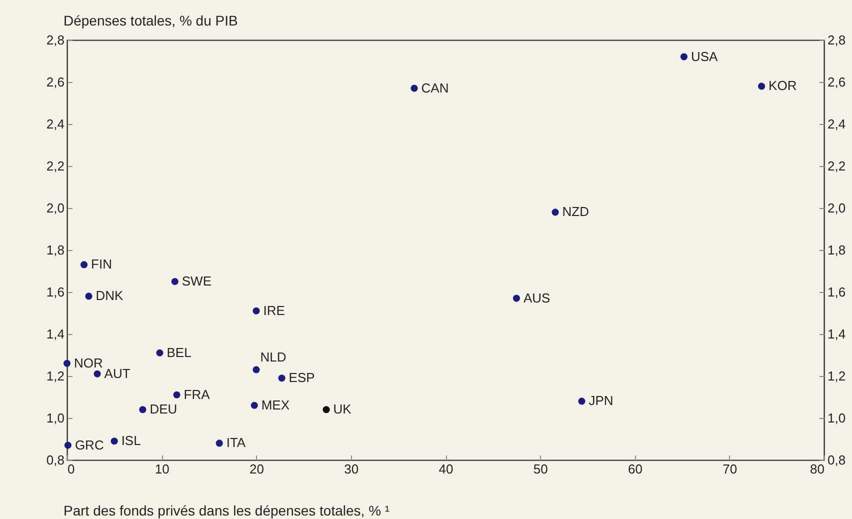 This screenshot has width=852, height=519. Describe the element at coordinates (575, 212) in the screenshot. I see `annotation: NZD` at that location.